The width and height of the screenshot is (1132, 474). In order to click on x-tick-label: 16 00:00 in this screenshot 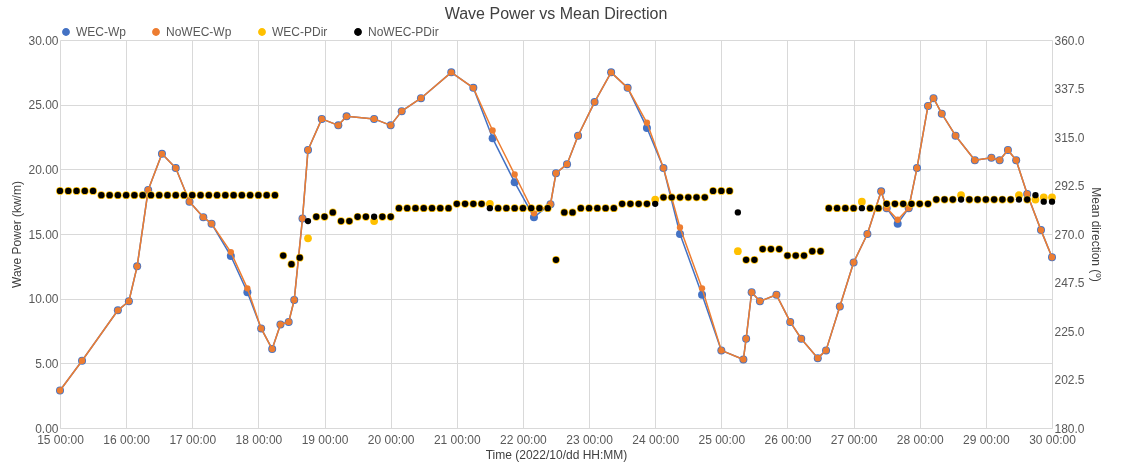, I will do `click(127, 439)`.